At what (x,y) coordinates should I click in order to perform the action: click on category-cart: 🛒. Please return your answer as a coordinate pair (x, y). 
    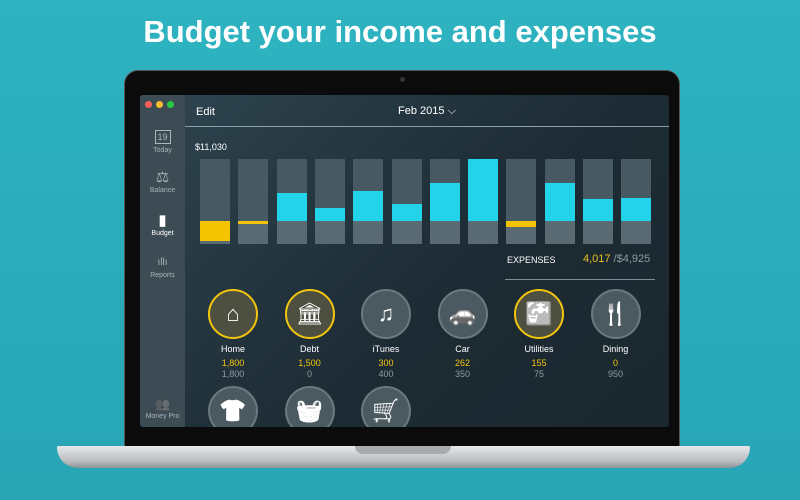
    Looking at the image, I should click on (386, 406).